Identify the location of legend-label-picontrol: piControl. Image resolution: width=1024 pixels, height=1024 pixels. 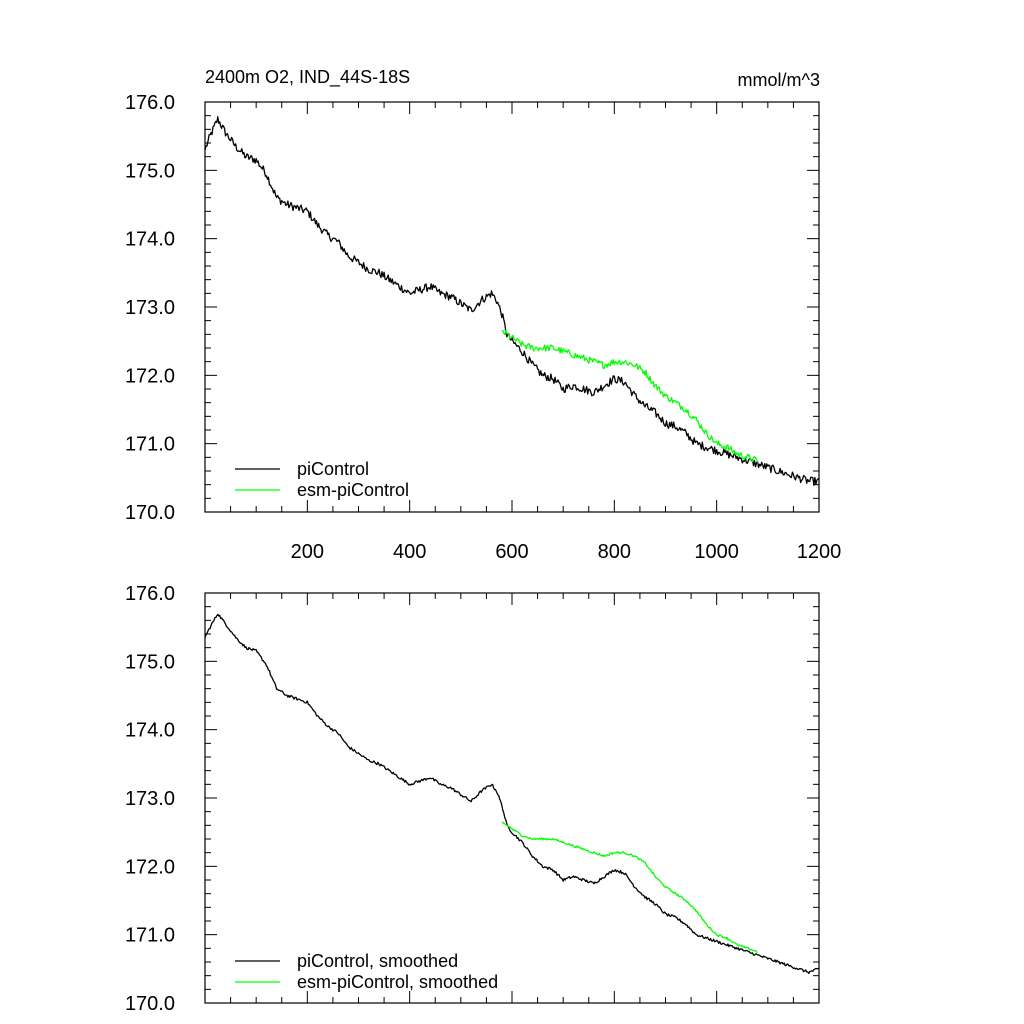
(333, 469).